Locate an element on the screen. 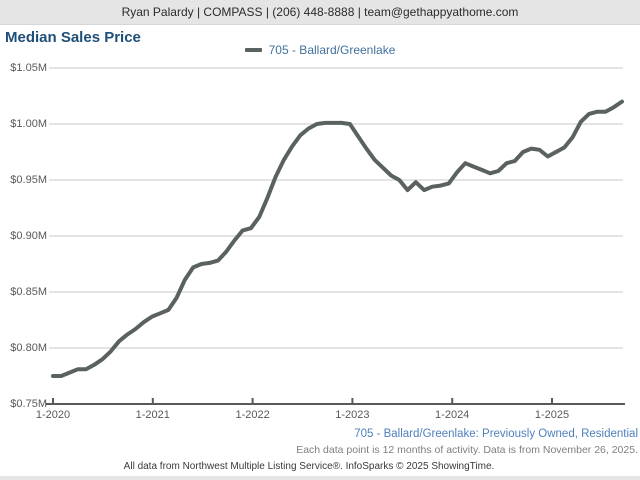 The height and width of the screenshot is (480, 640). y-axis-label: $0.75M is located at coordinates (28, 404).